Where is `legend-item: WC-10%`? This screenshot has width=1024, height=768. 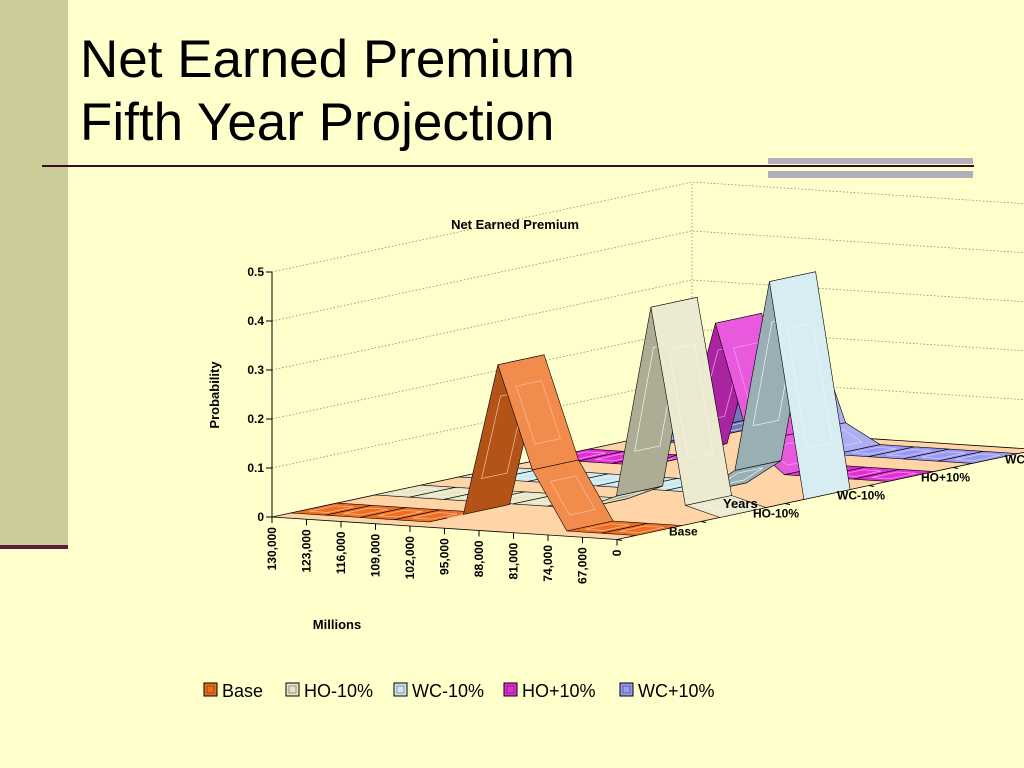
legend-item: WC-10% is located at coordinates (438, 691).